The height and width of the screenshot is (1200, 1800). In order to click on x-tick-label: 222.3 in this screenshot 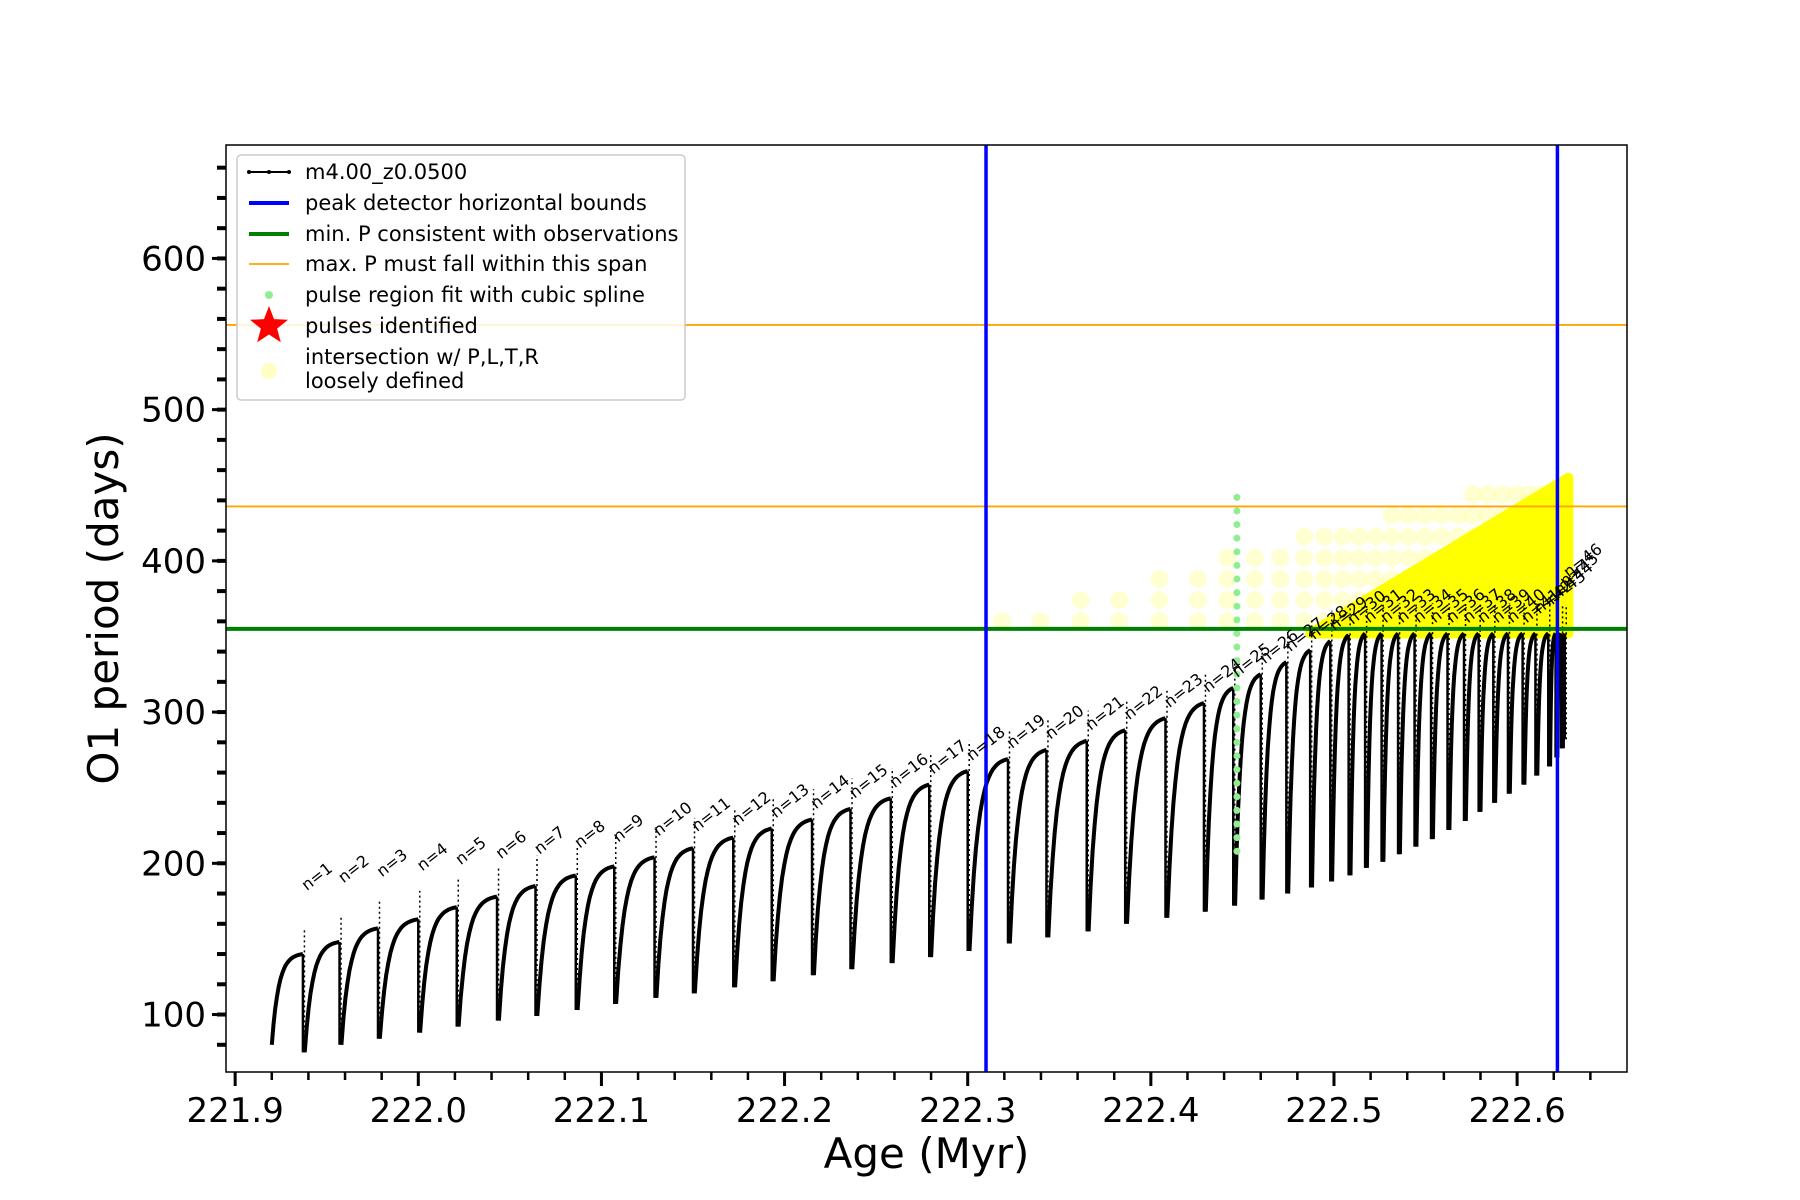, I will do `click(967, 1111)`.